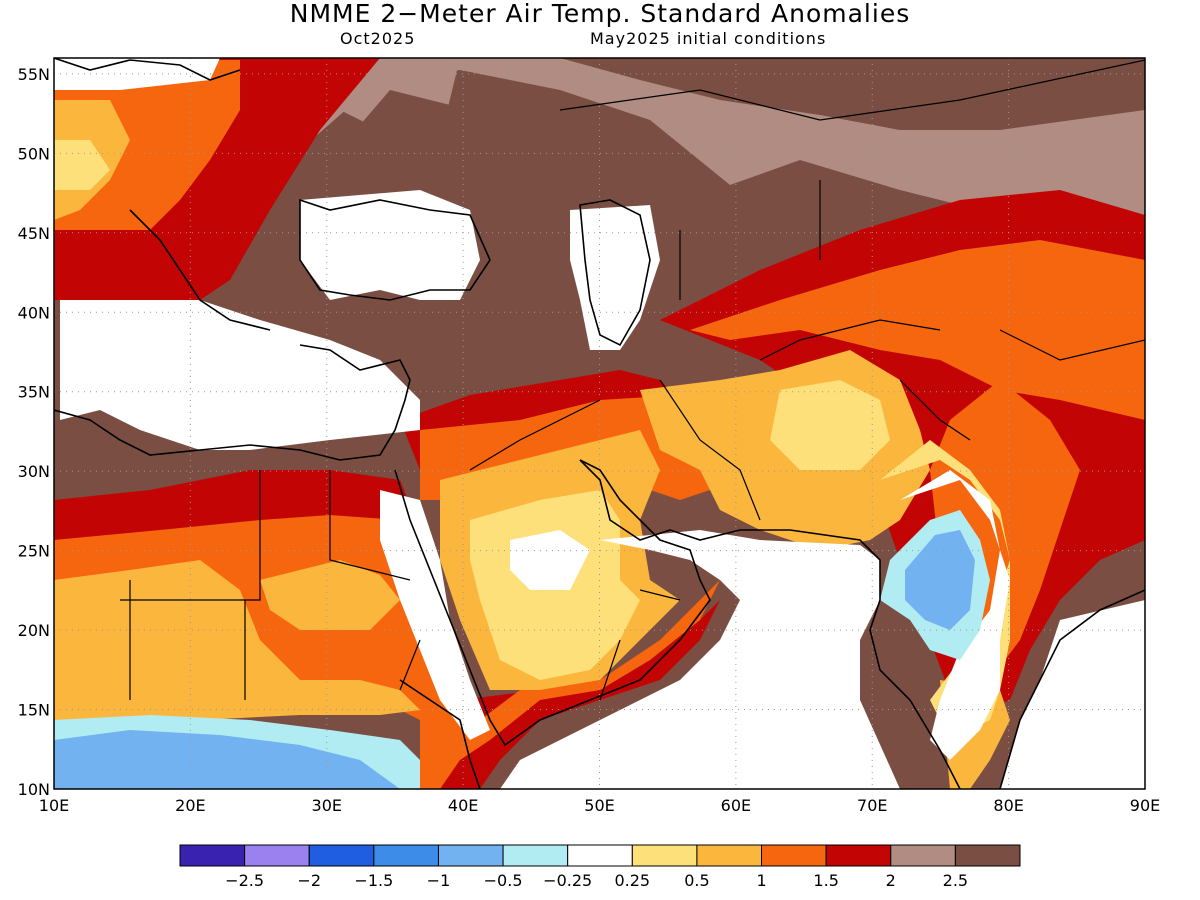  Describe the element at coordinates (34, 710) in the screenshot. I see `lat-label-15N: 15N` at that location.